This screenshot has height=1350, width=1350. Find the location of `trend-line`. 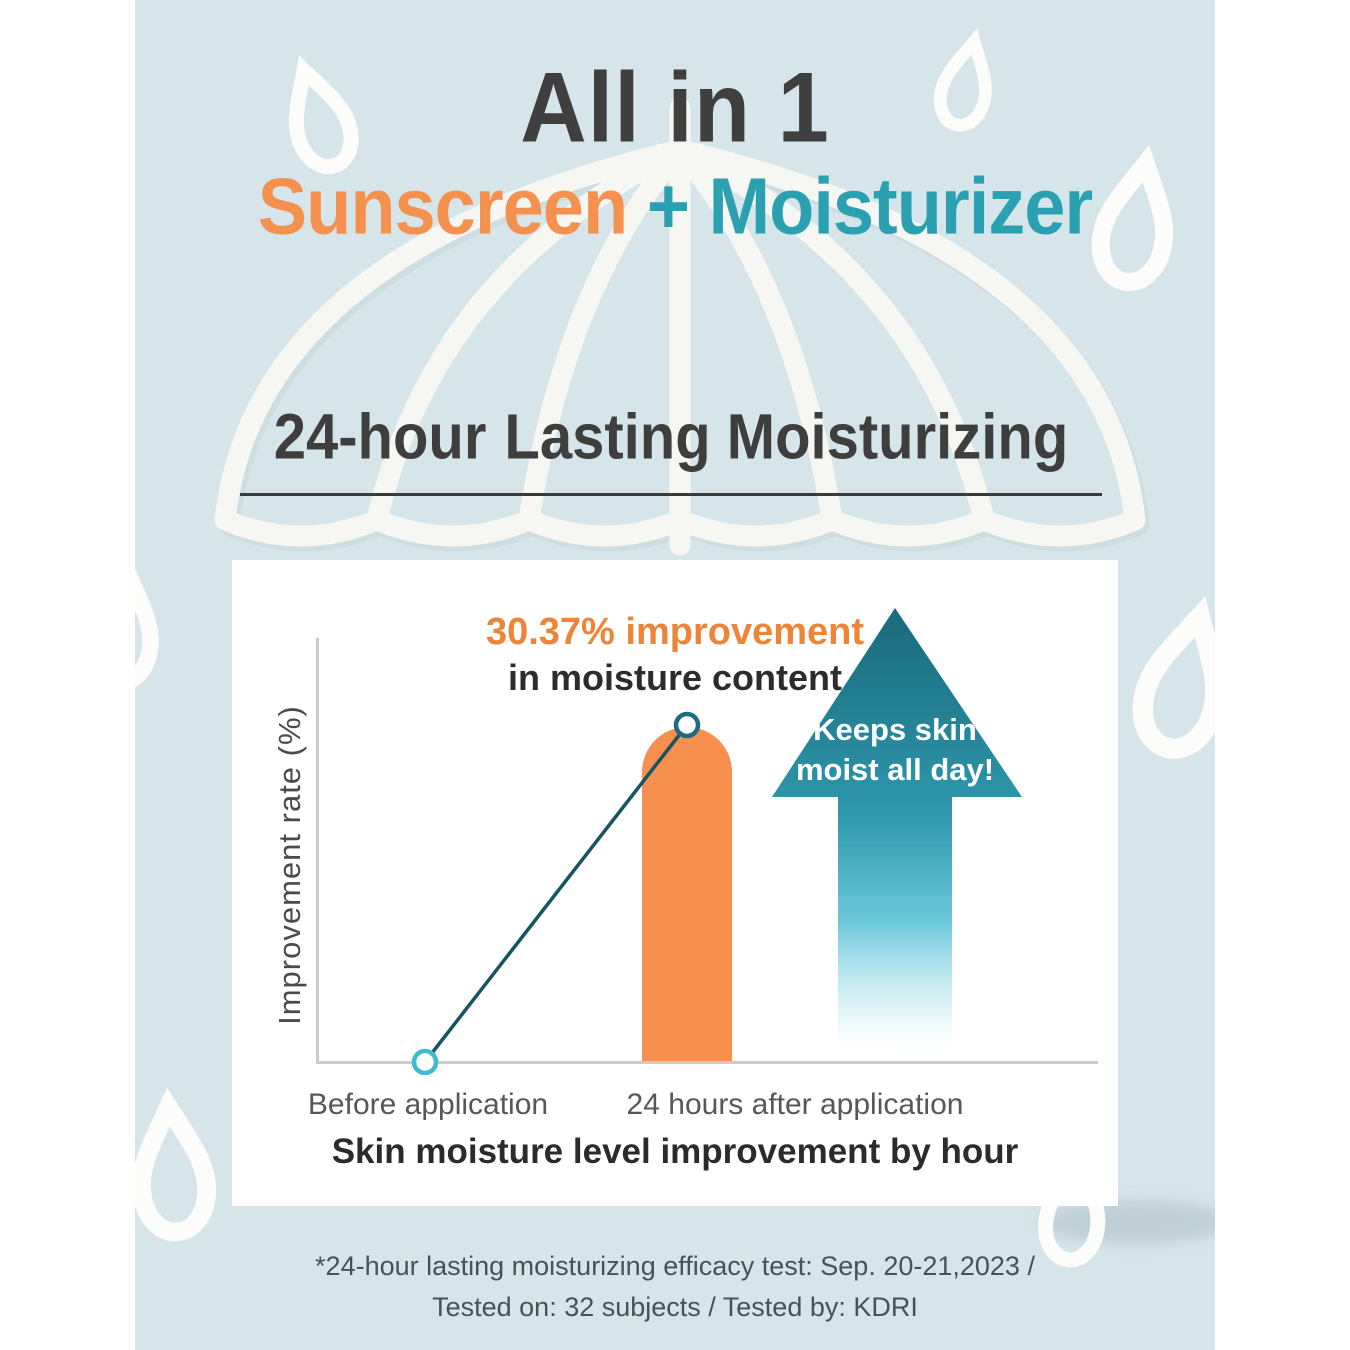

trend-line is located at coordinates (556, 893).